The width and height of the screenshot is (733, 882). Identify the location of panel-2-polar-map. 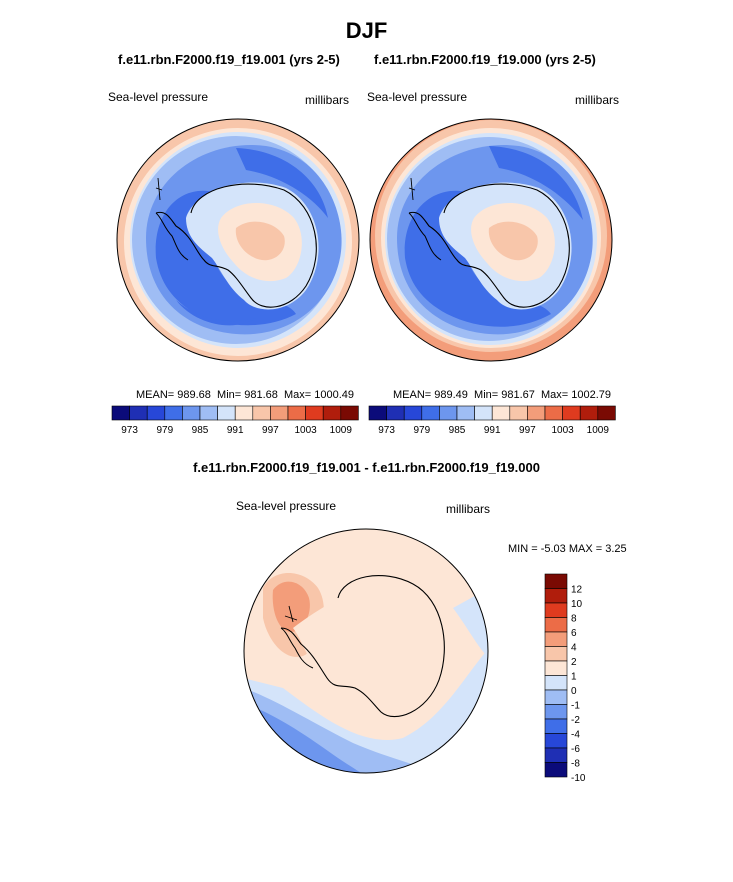
(491, 240).